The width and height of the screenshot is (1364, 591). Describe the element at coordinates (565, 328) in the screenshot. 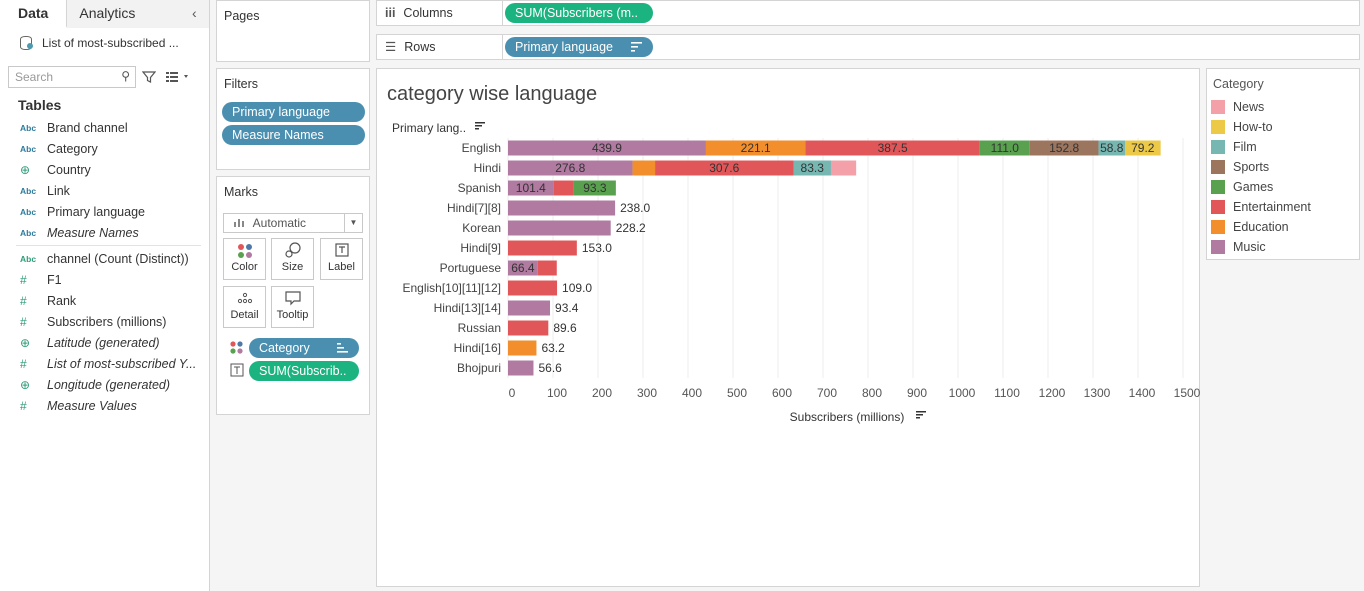

I see `total-label: 89.6` at that location.